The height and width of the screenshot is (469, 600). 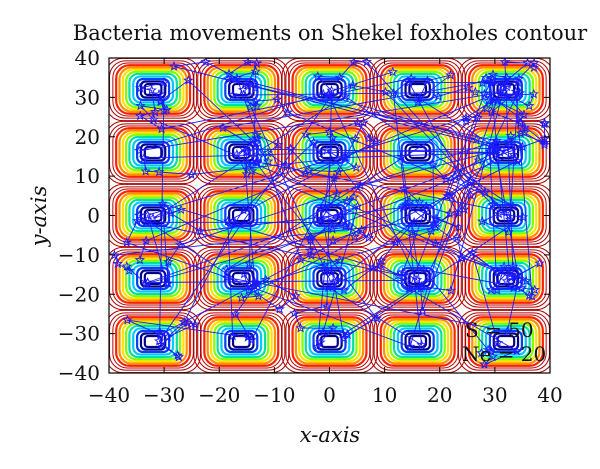 What do you see at coordinates (504, 354) in the screenshot?
I see `annotation-ne: Ne = 20` at bounding box center [504, 354].